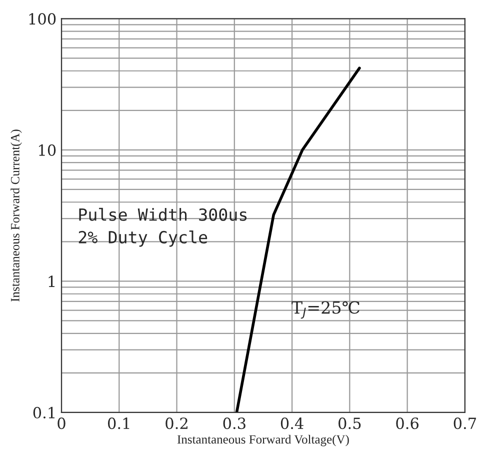 This screenshot has height=466, width=492. What do you see at coordinates (326, 310) in the screenshot?
I see `annotation: T$_{J}$=25℃` at bounding box center [326, 310].